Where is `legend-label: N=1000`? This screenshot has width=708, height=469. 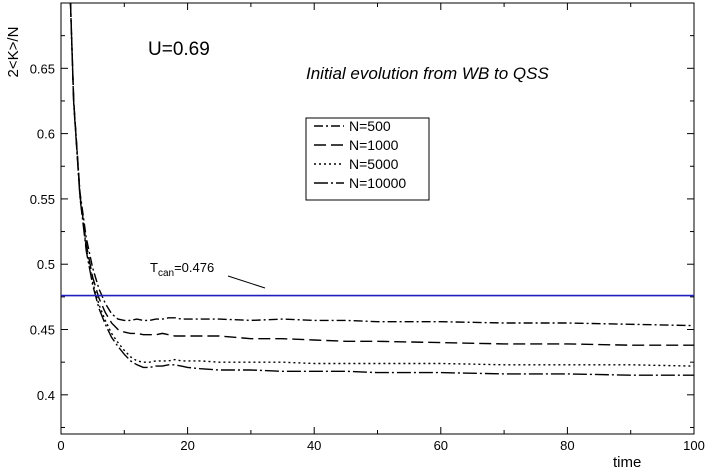
legend-label: N=1000 is located at coordinates (374, 145).